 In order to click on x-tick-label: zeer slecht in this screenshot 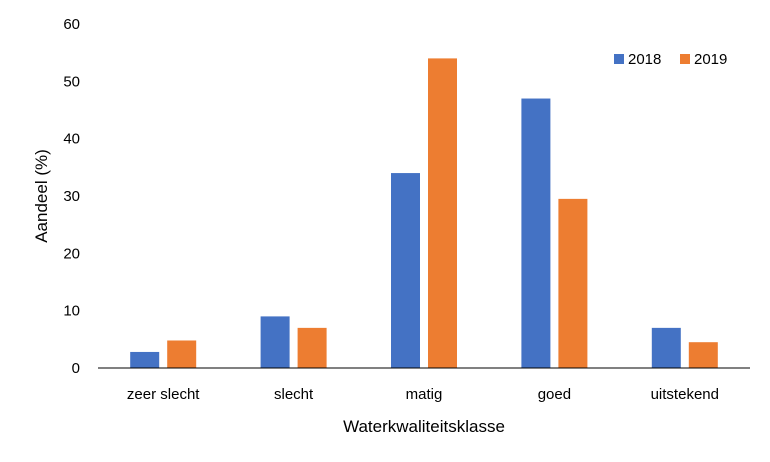, I will do `click(163, 394)`.